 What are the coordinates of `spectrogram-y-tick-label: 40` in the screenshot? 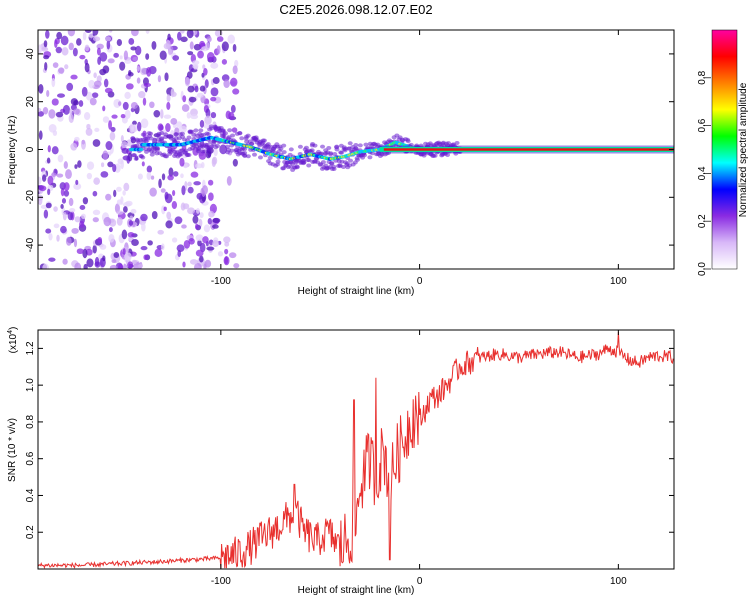 It's located at (30, 54).